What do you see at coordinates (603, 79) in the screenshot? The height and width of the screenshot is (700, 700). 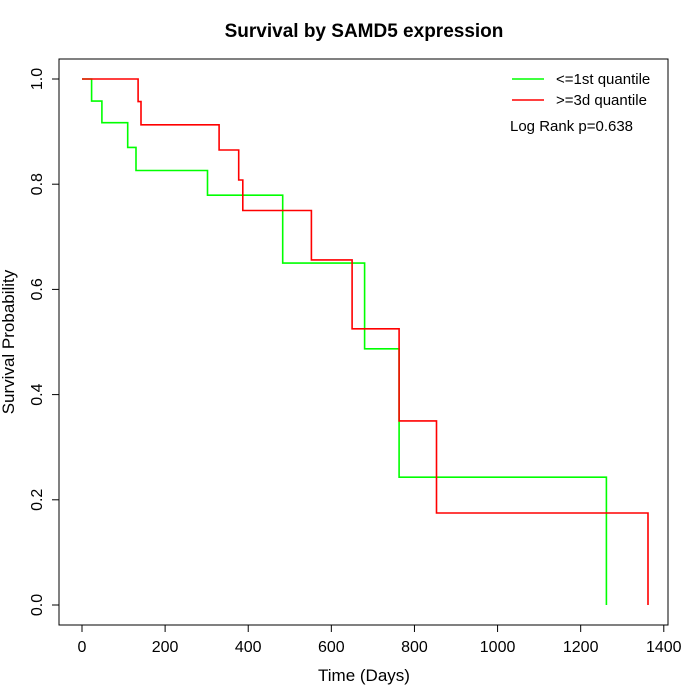 I see `legend-label-low: <=1st quantile` at bounding box center [603, 79].